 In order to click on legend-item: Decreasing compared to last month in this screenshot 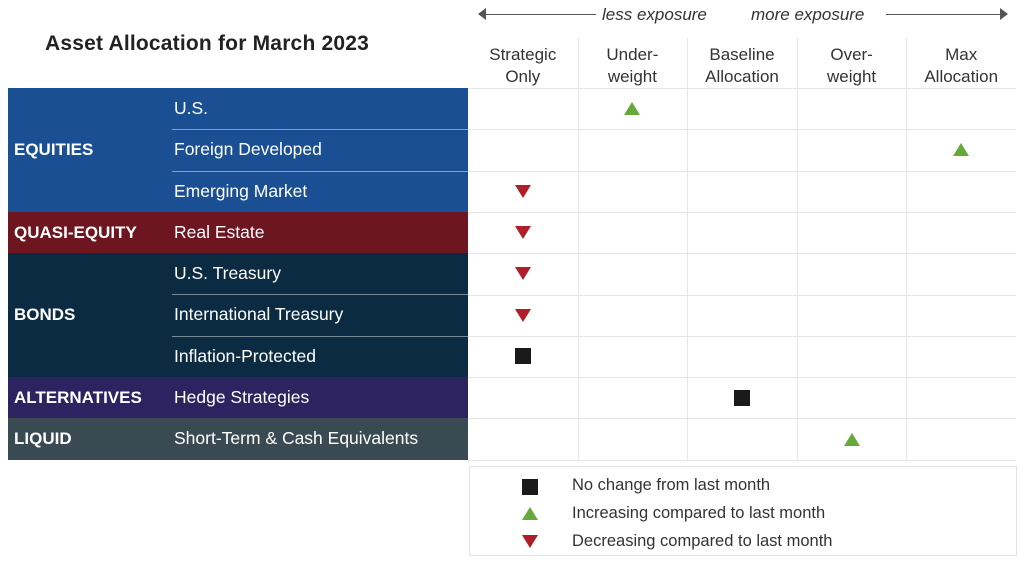, I will do `click(743, 543)`.